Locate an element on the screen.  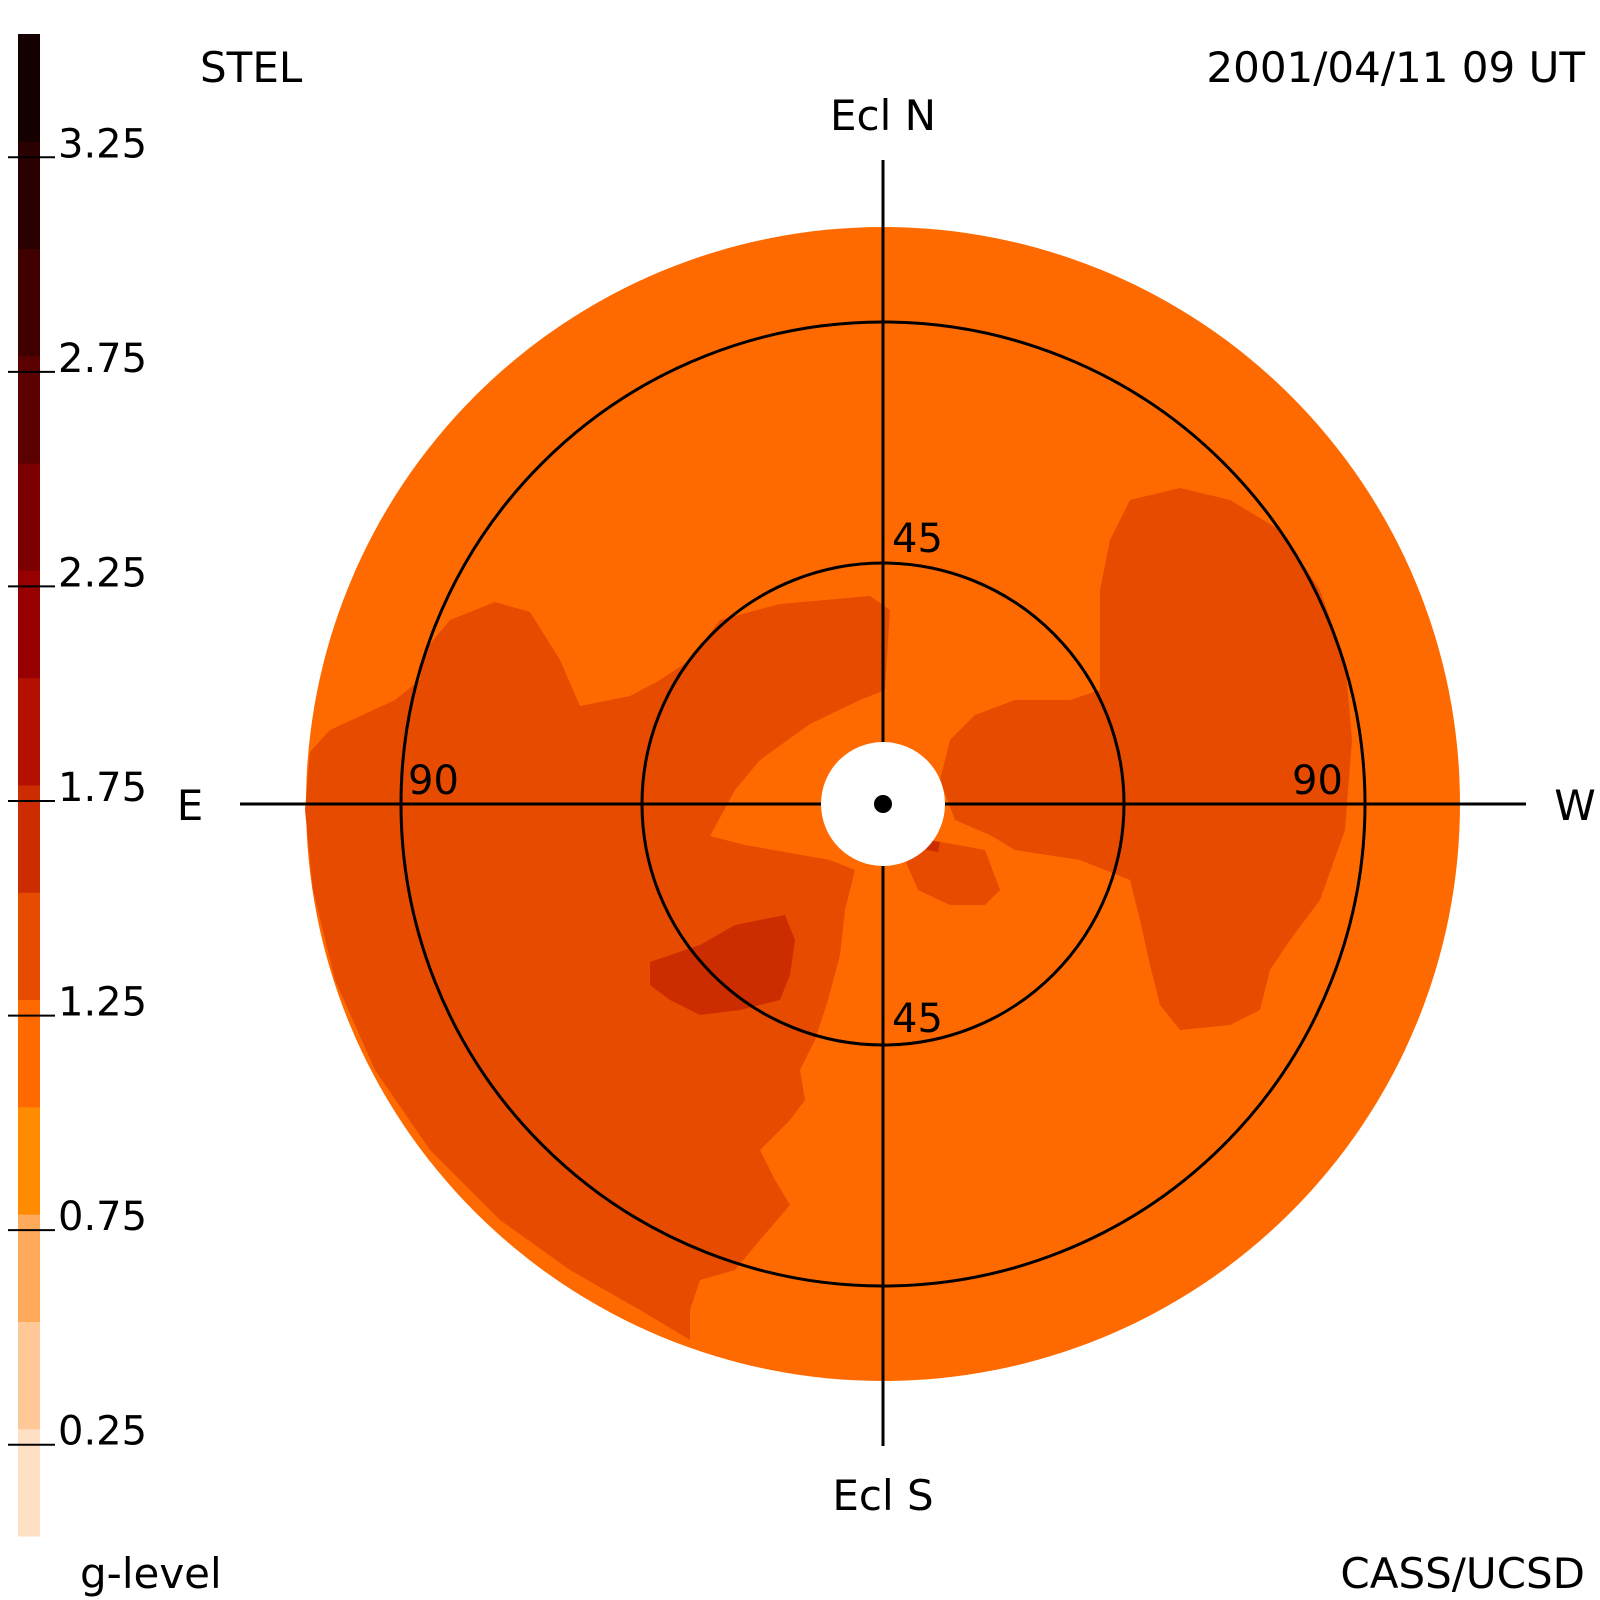
instrument-label: STEL is located at coordinates (251, 67).